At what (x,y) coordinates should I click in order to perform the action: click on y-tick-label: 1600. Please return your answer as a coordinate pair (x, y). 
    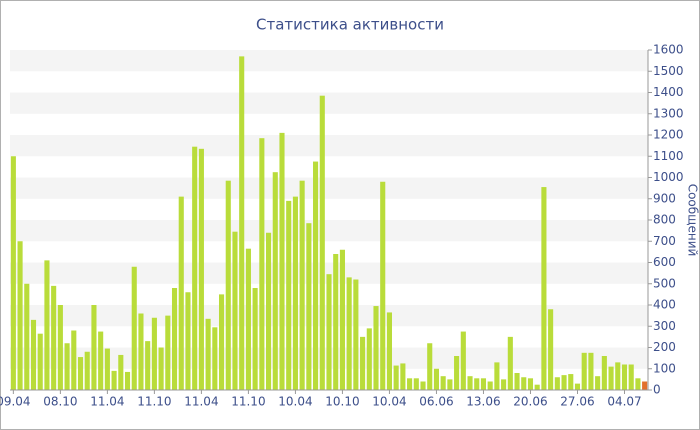
    Looking at the image, I should click on (668, 50).